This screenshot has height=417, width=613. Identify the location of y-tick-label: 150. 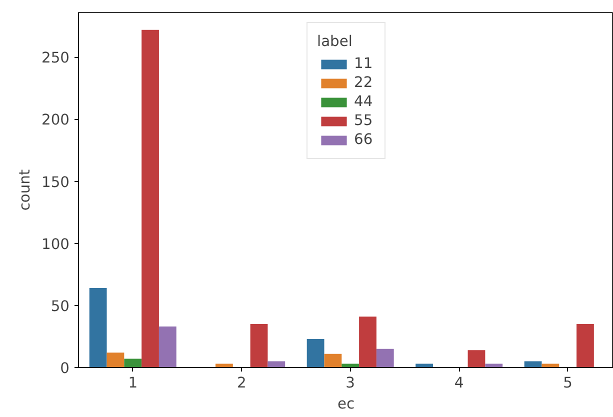
(56, 182).